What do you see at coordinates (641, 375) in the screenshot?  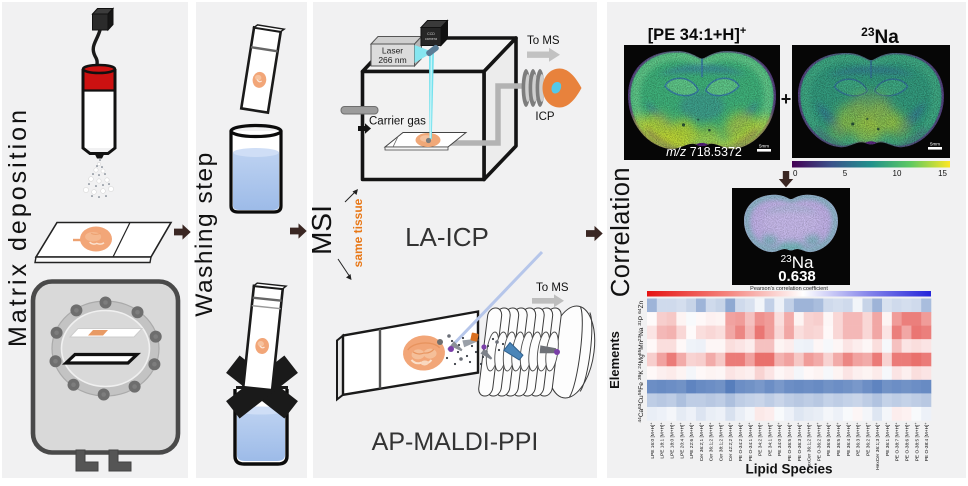 I see `svg-text: 39K` at bounding box center [641, 375].